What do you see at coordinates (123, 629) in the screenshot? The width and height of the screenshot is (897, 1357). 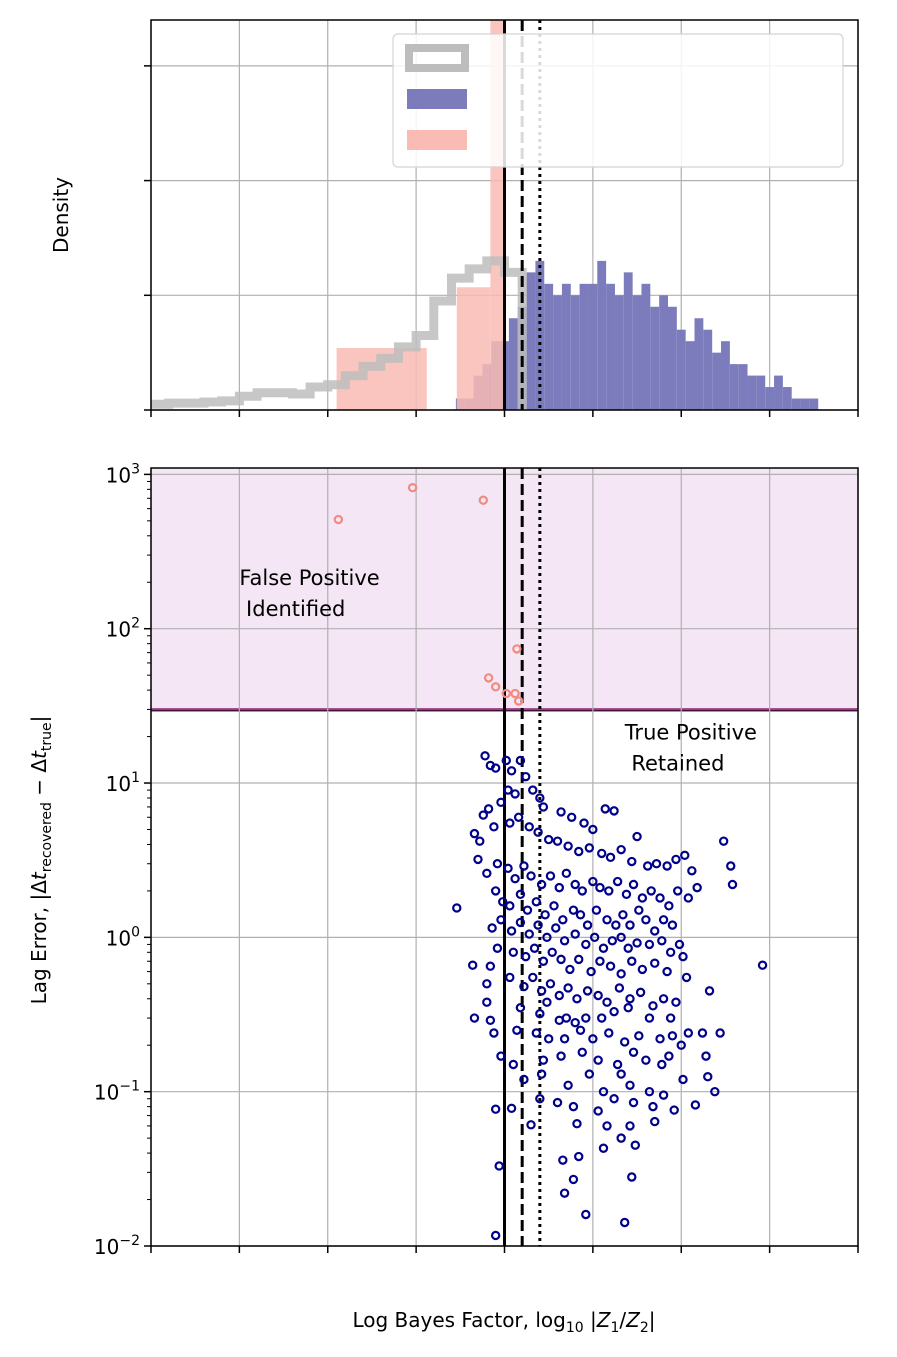 I see `bottom-y-tick-label: 10²` at bounding box center [123, 629].